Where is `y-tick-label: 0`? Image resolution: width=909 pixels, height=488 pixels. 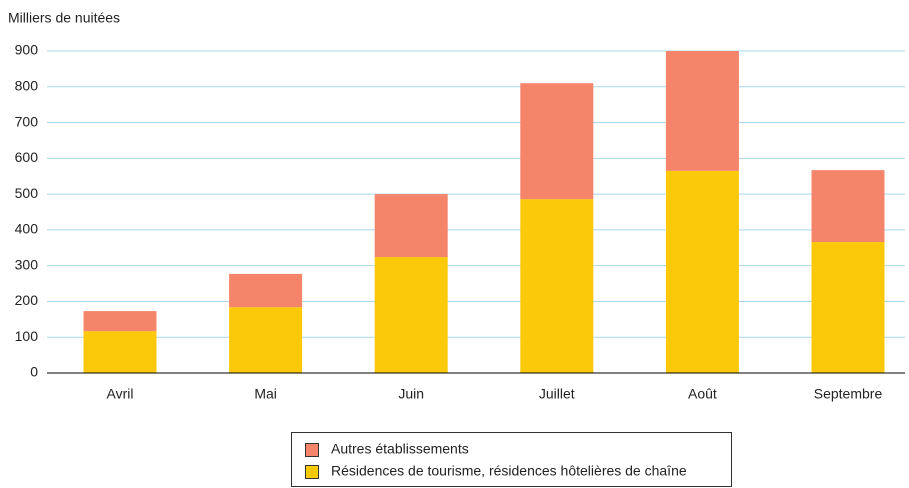
y-tick-label: 0 is located at coordinates (34, 372).